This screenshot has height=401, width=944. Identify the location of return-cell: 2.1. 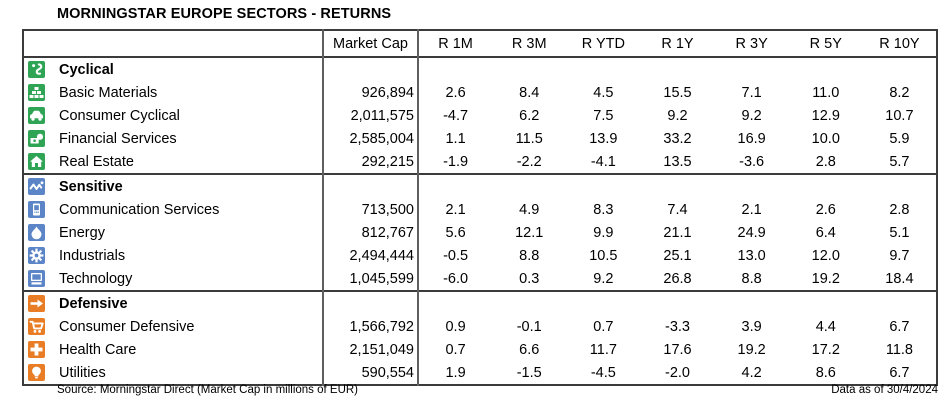
(751, 209).